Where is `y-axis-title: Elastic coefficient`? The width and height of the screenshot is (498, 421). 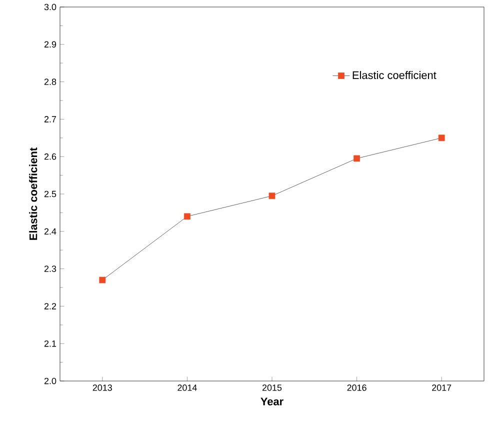 y-axis-title: Elastic coefficient is located at coordinates (33, 194).